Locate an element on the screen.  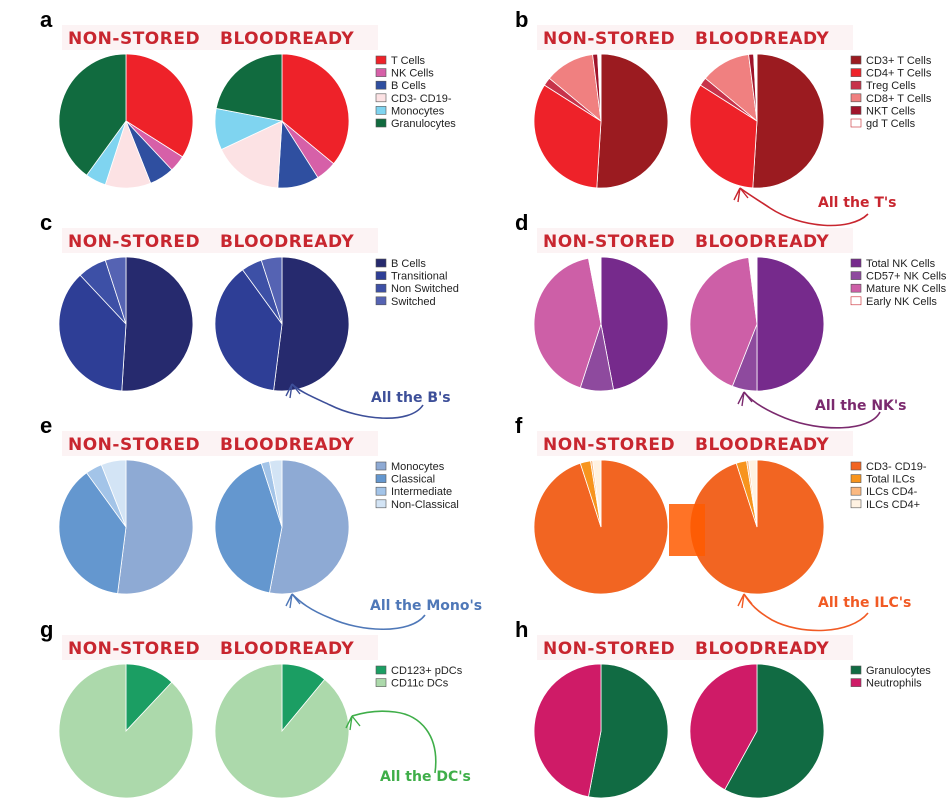
legend-label: CD3- CD19- is located at coordinates (421, 99).